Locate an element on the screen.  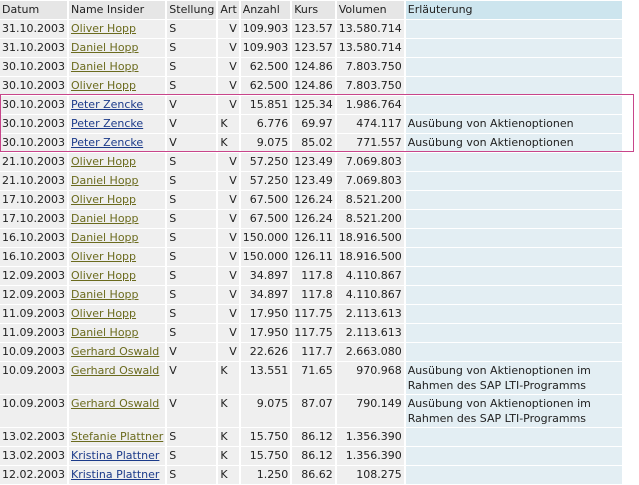
header-volumen: Volumen is located at coordinates (370, 10).